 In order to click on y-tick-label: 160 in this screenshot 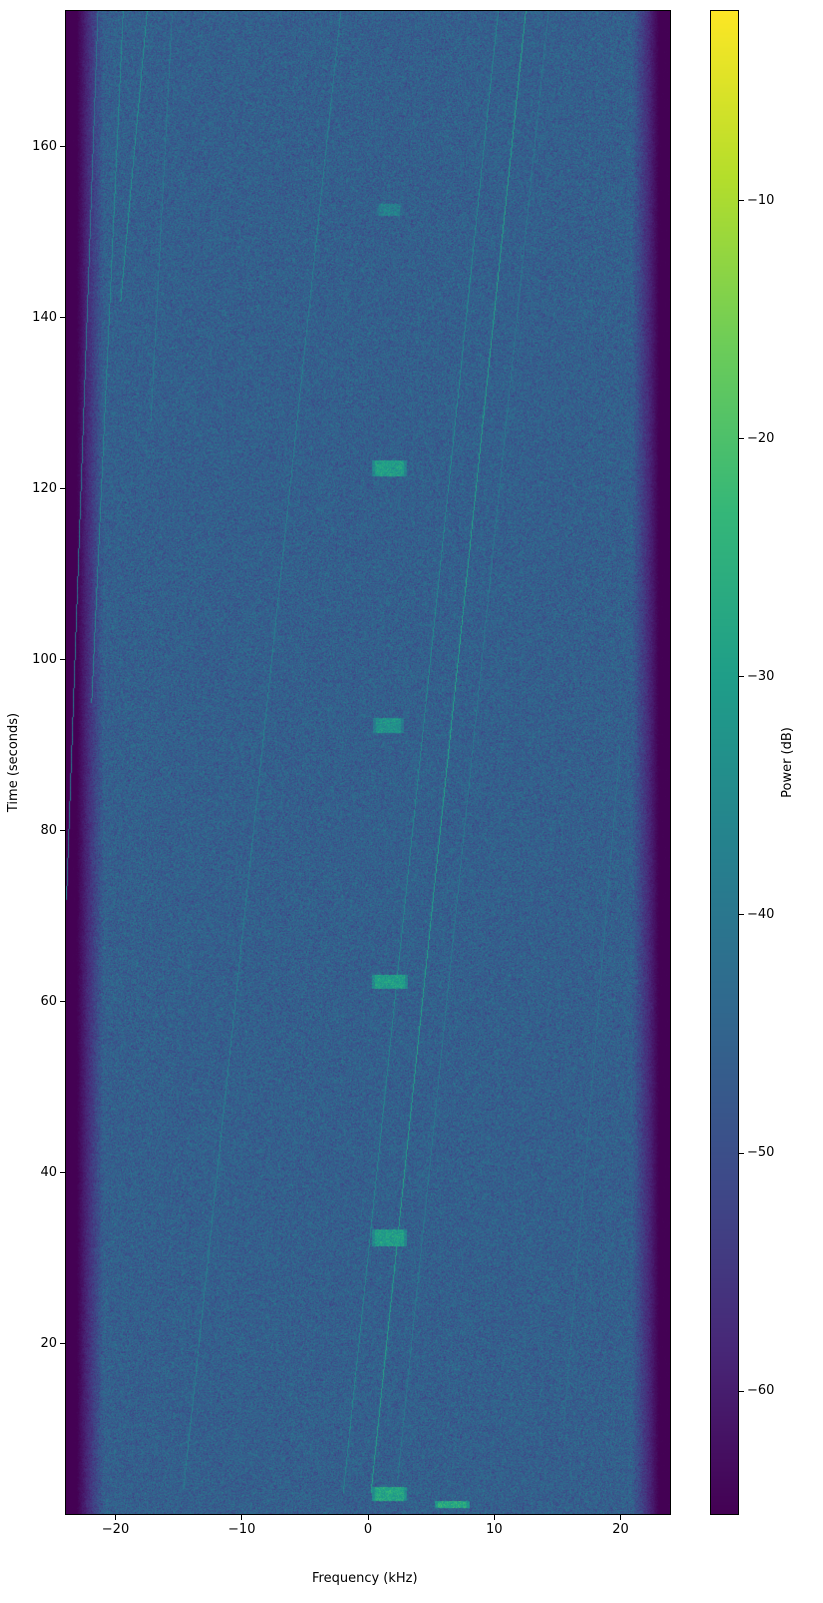, I will do `click(36, 146)`.